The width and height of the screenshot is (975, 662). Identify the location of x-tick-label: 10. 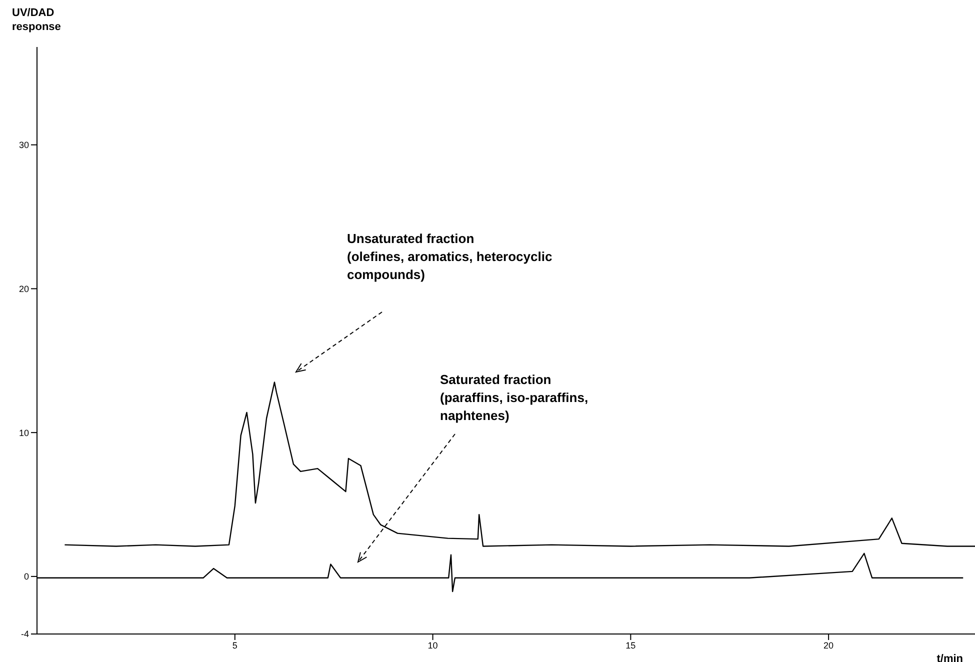
(433, 645).